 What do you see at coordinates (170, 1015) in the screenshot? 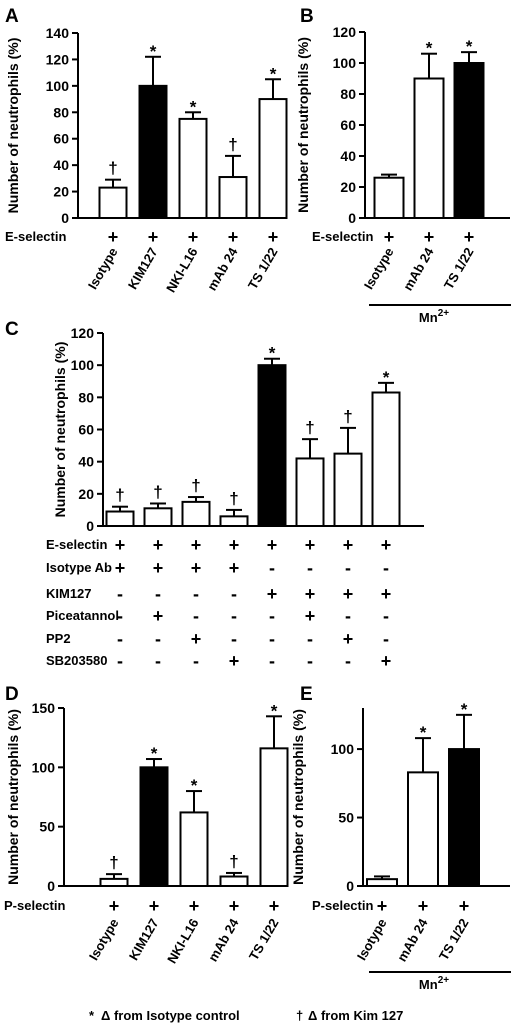
I see `legend-star-text: Δ from Isotype control` at bounding box center [170, 1015].